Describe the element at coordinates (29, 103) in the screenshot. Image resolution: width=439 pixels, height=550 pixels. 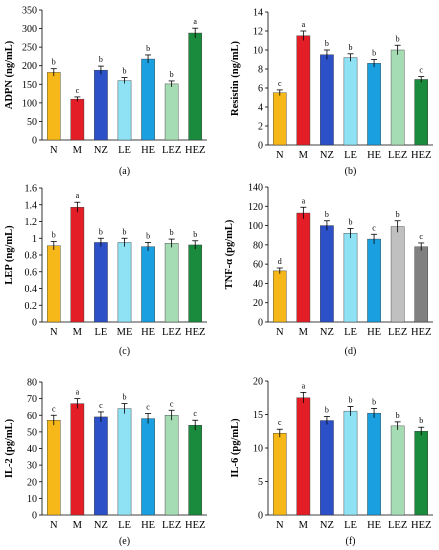
I see `y-tick-label: 100` at that location.